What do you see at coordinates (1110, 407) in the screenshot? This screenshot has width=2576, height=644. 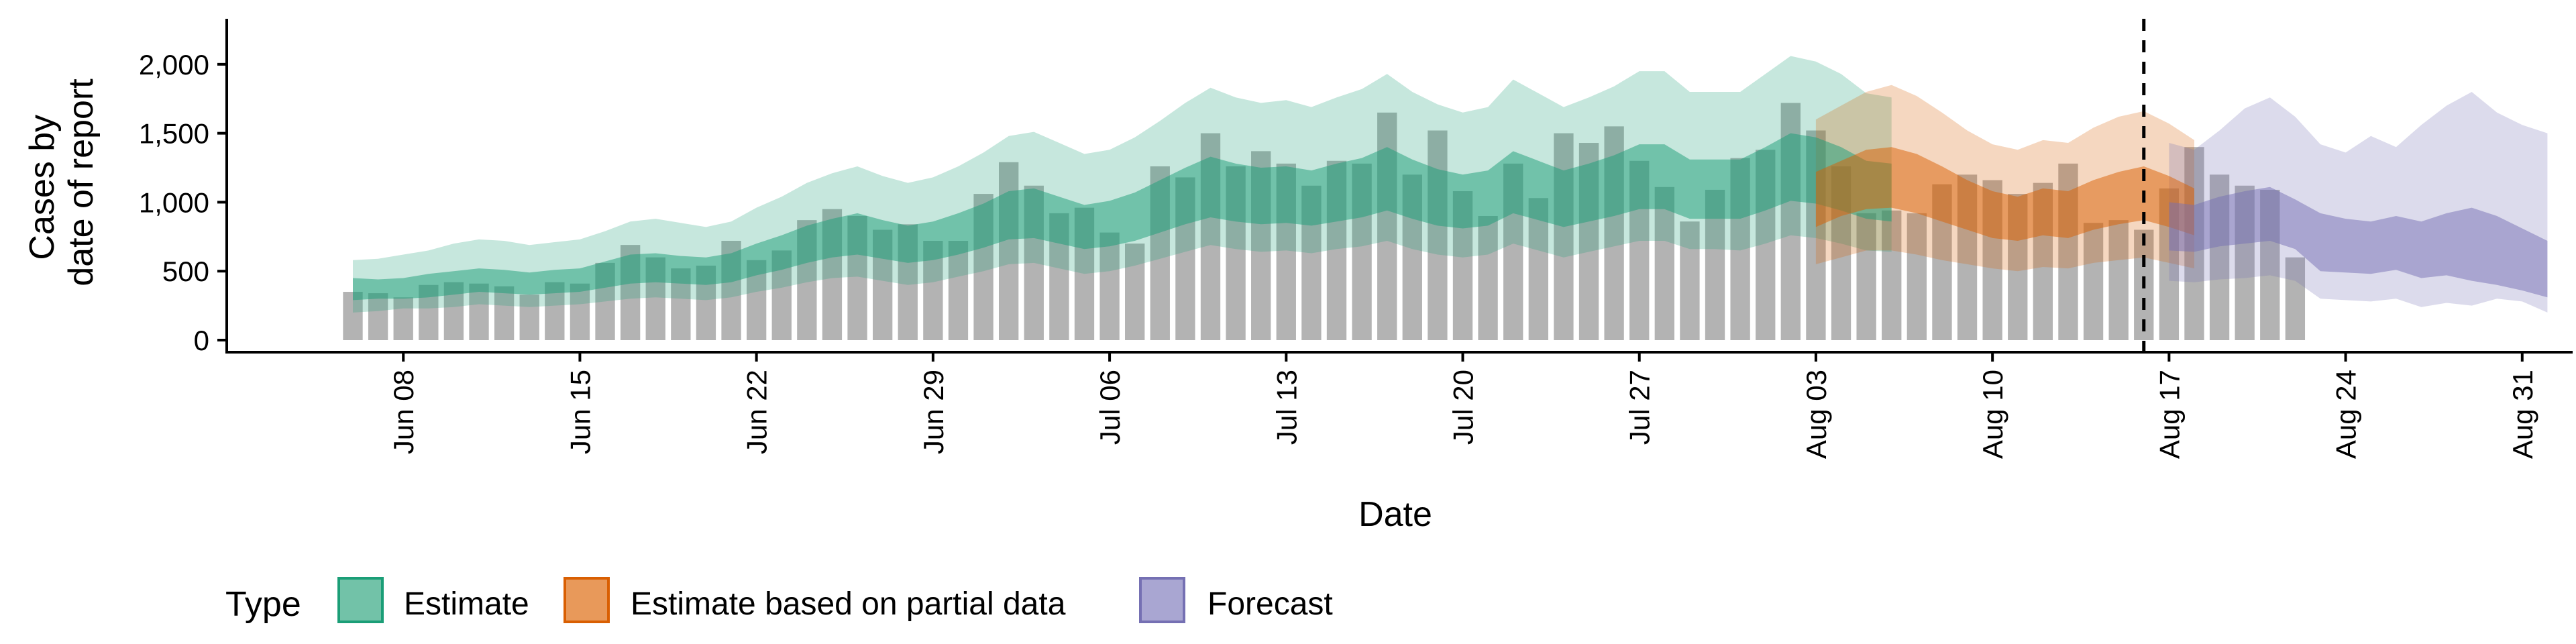 I see `x-tick-label: Jul 06` at bounding box center [1110, 407].